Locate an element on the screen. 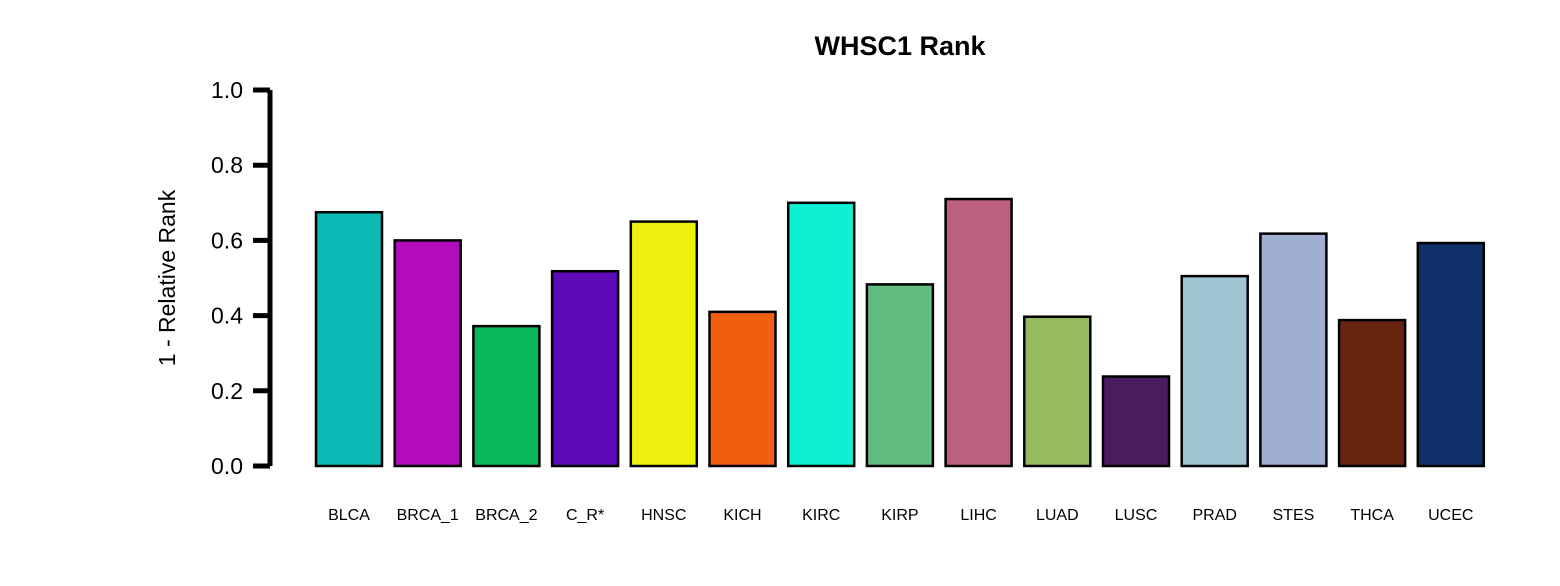 The width and height of the screenshot is (1560, 586). bar-kirc is located at coordinates (821, 334).